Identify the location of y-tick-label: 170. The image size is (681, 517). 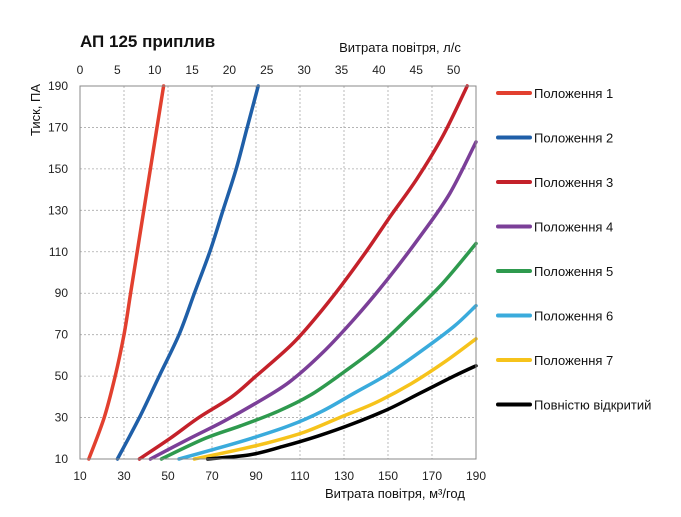
(58, 127).